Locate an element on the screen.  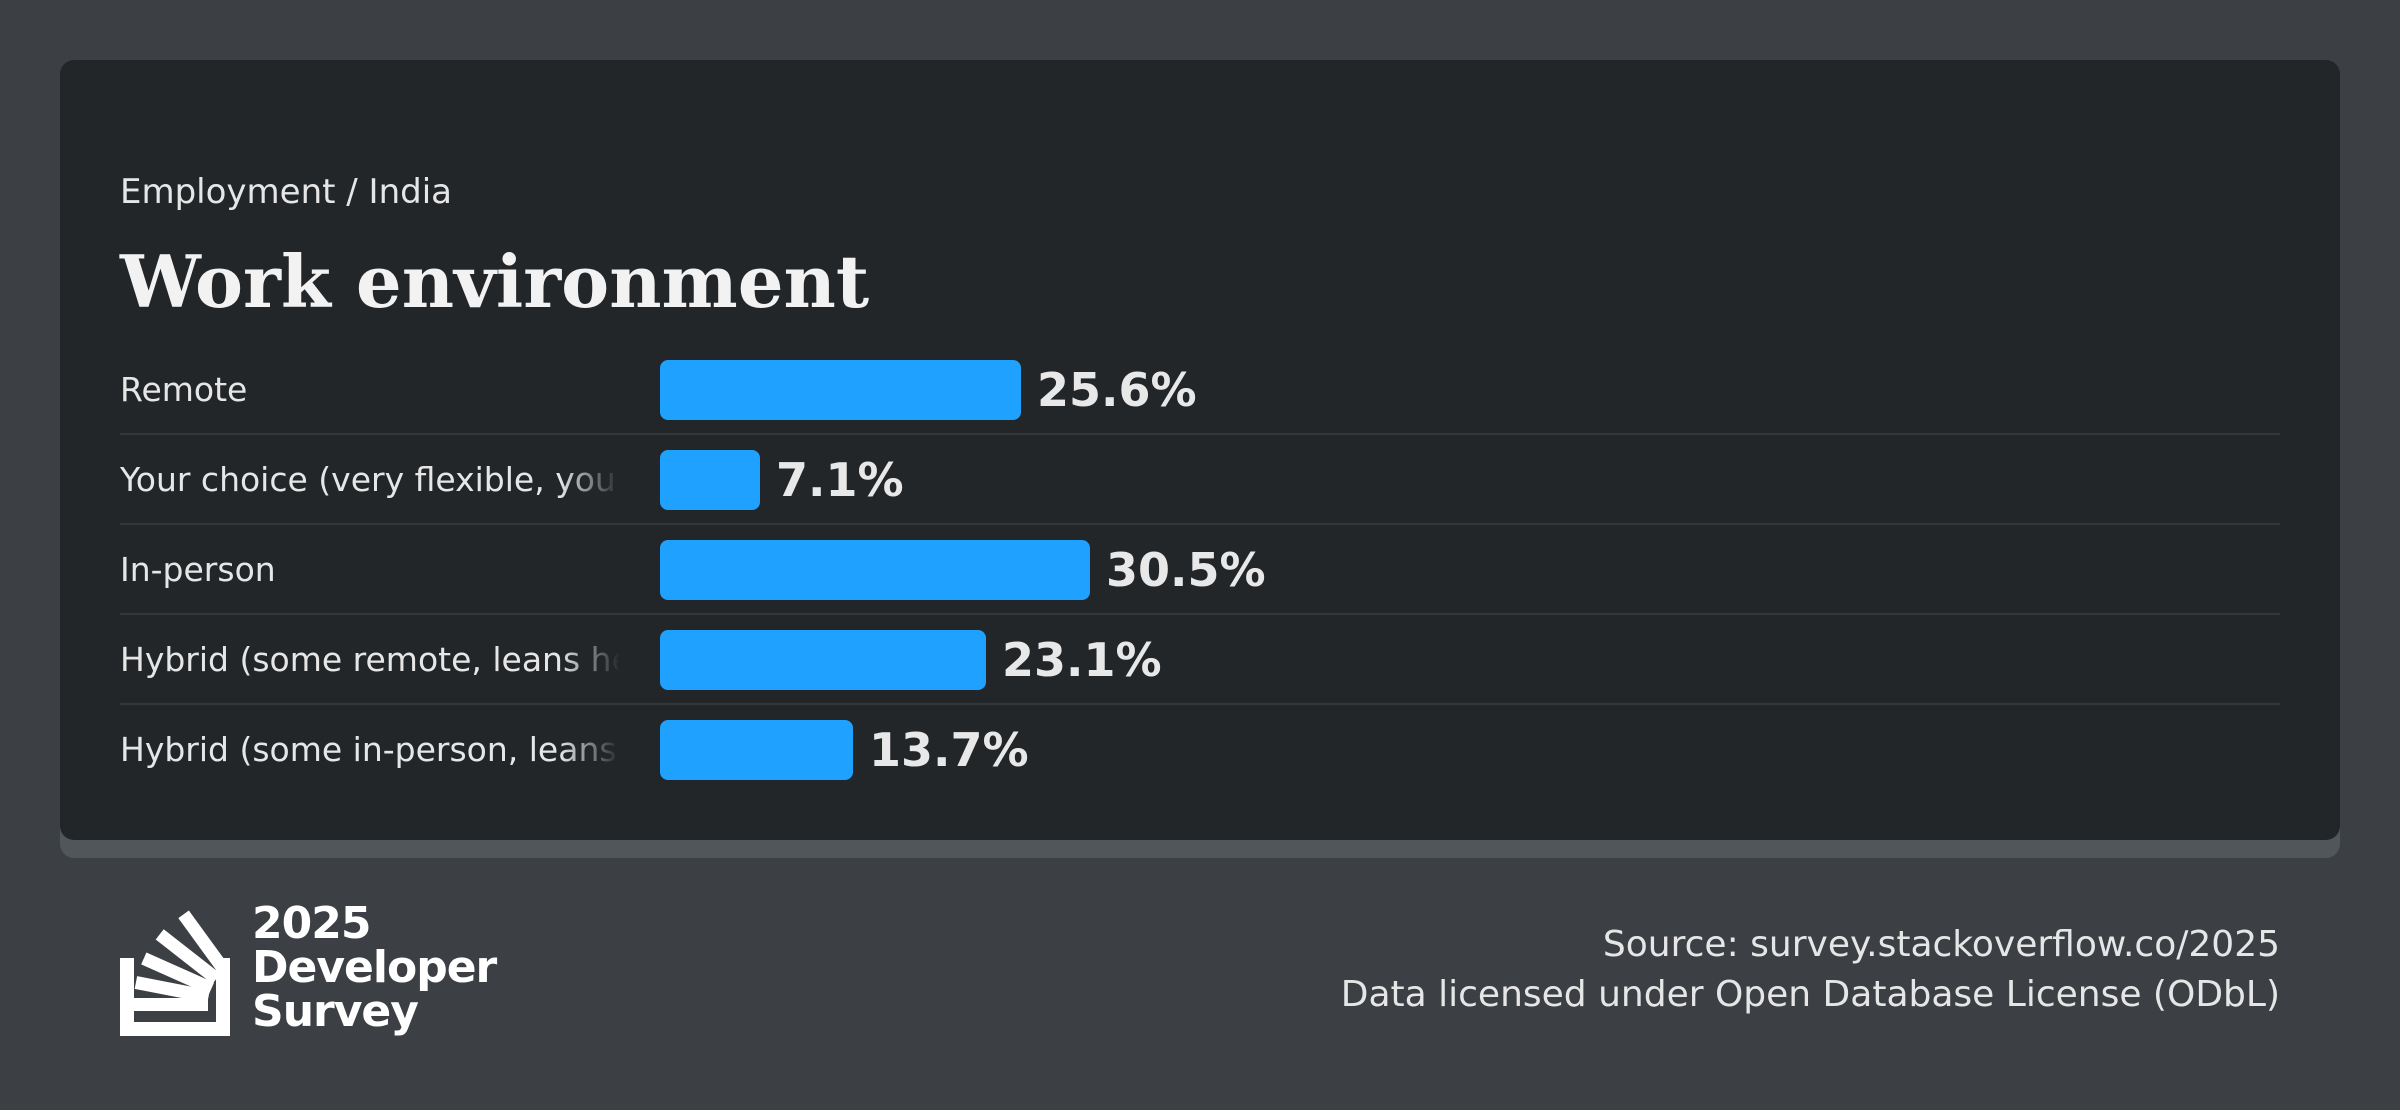
table-row: Hybrid (some in-person, leans 13.7% is located at coordinates (1200, 750).